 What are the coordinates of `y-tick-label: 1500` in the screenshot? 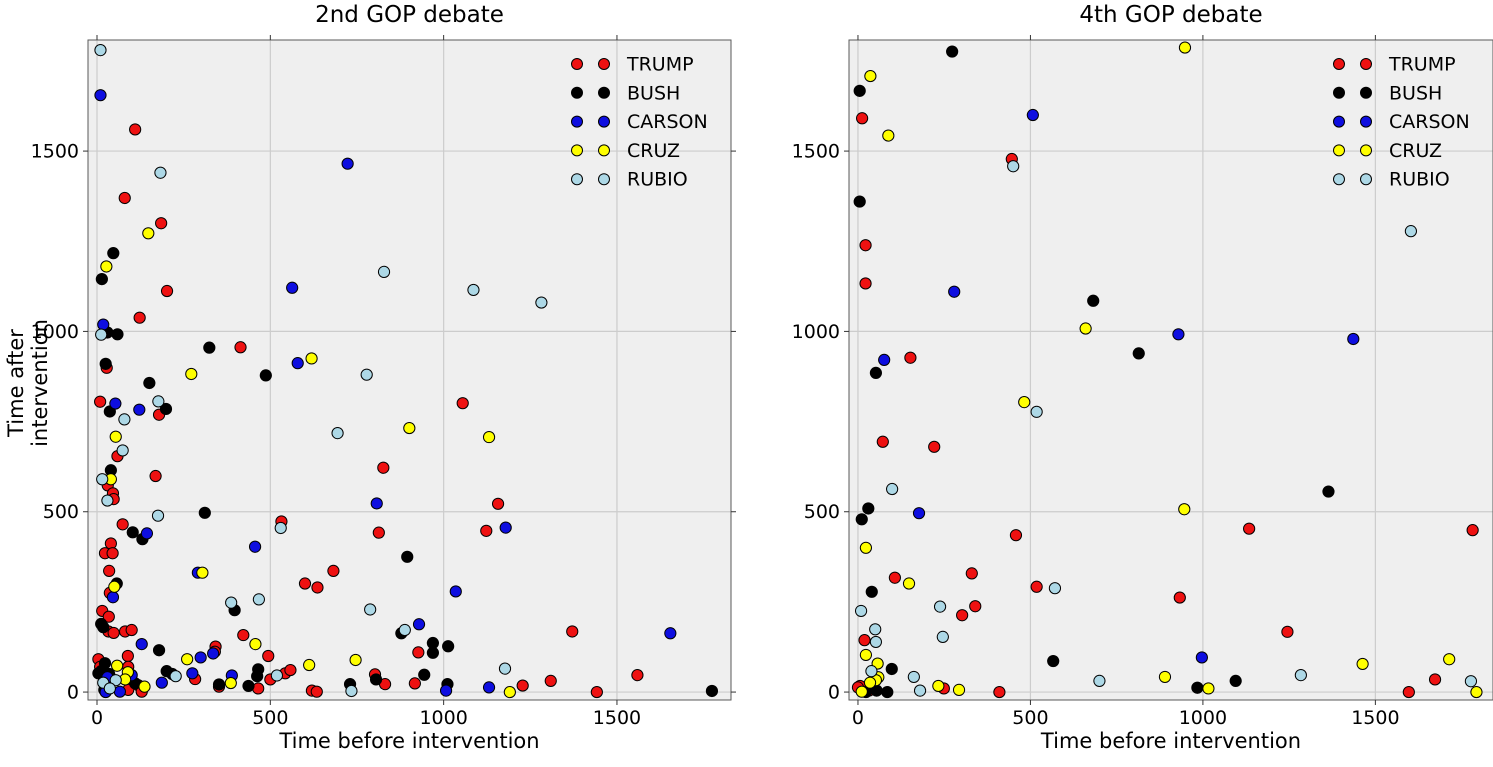 It's located at (816, 152).